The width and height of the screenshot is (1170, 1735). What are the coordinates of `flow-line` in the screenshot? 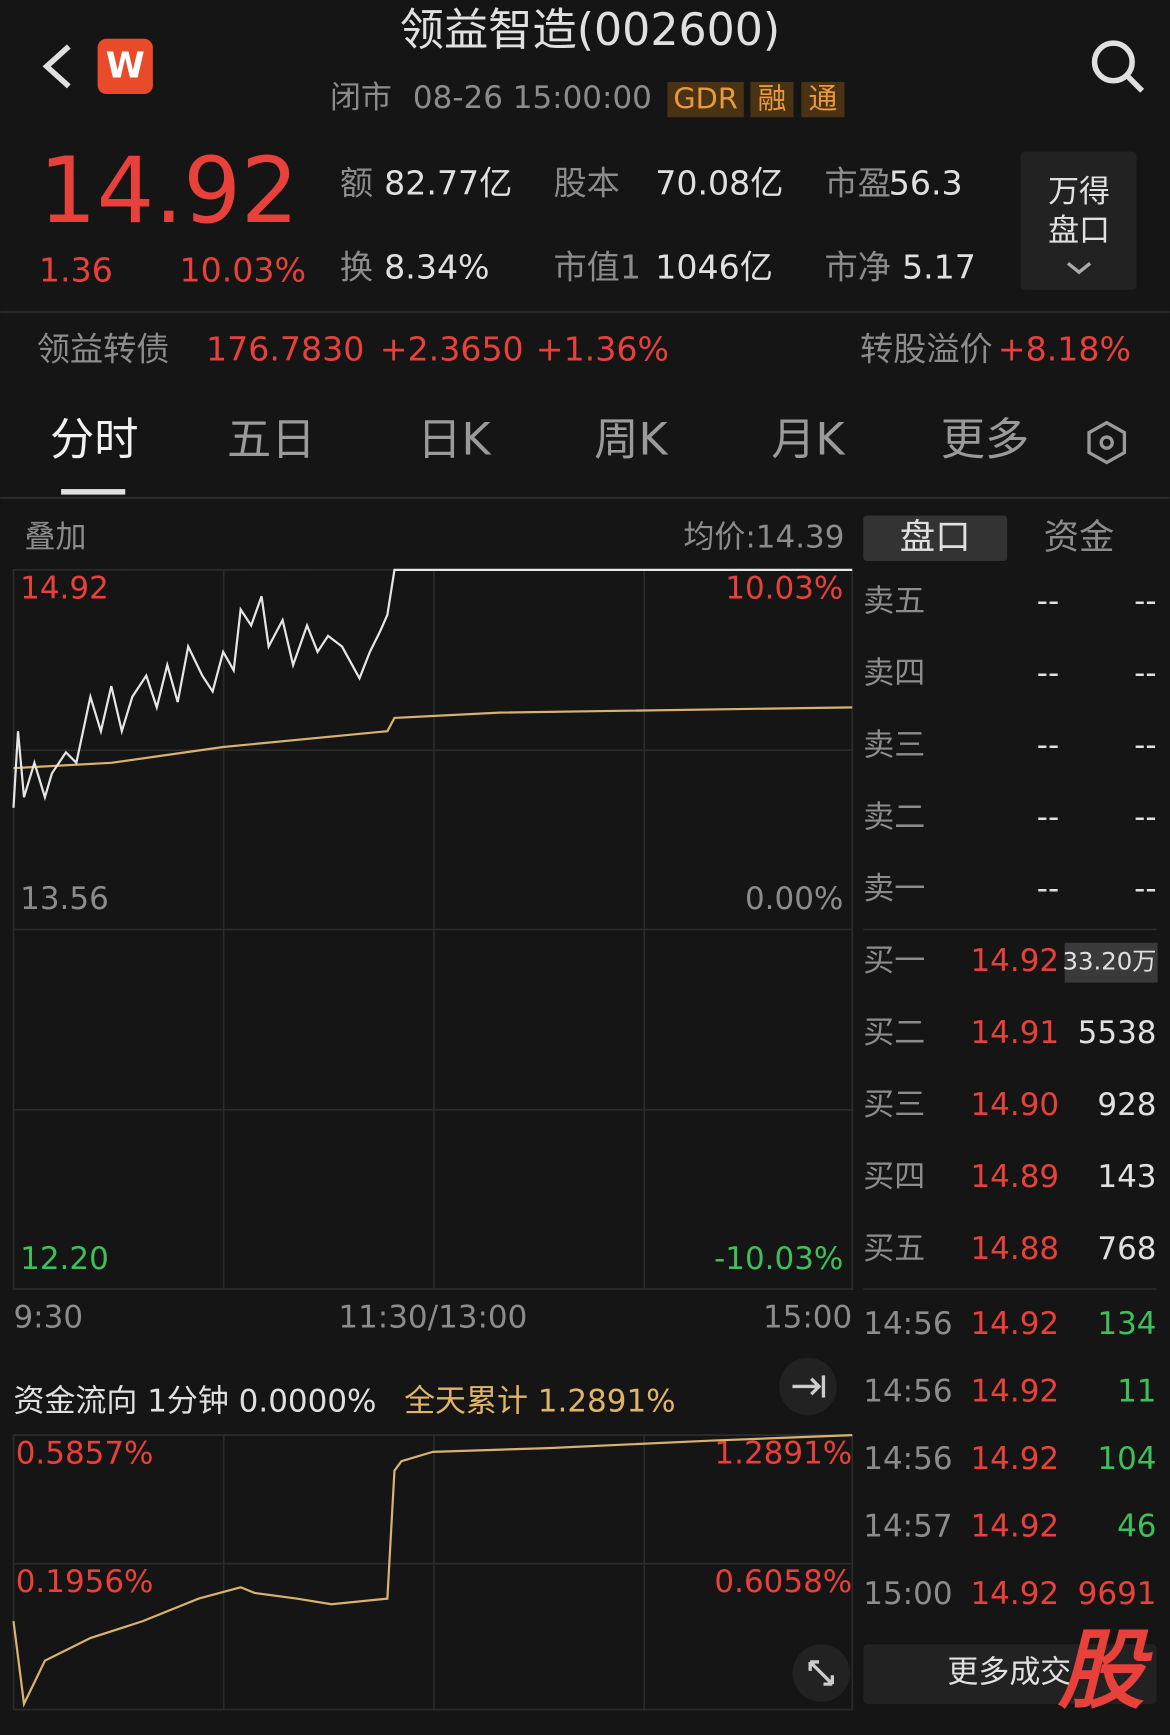 It's located at (432, 1571).